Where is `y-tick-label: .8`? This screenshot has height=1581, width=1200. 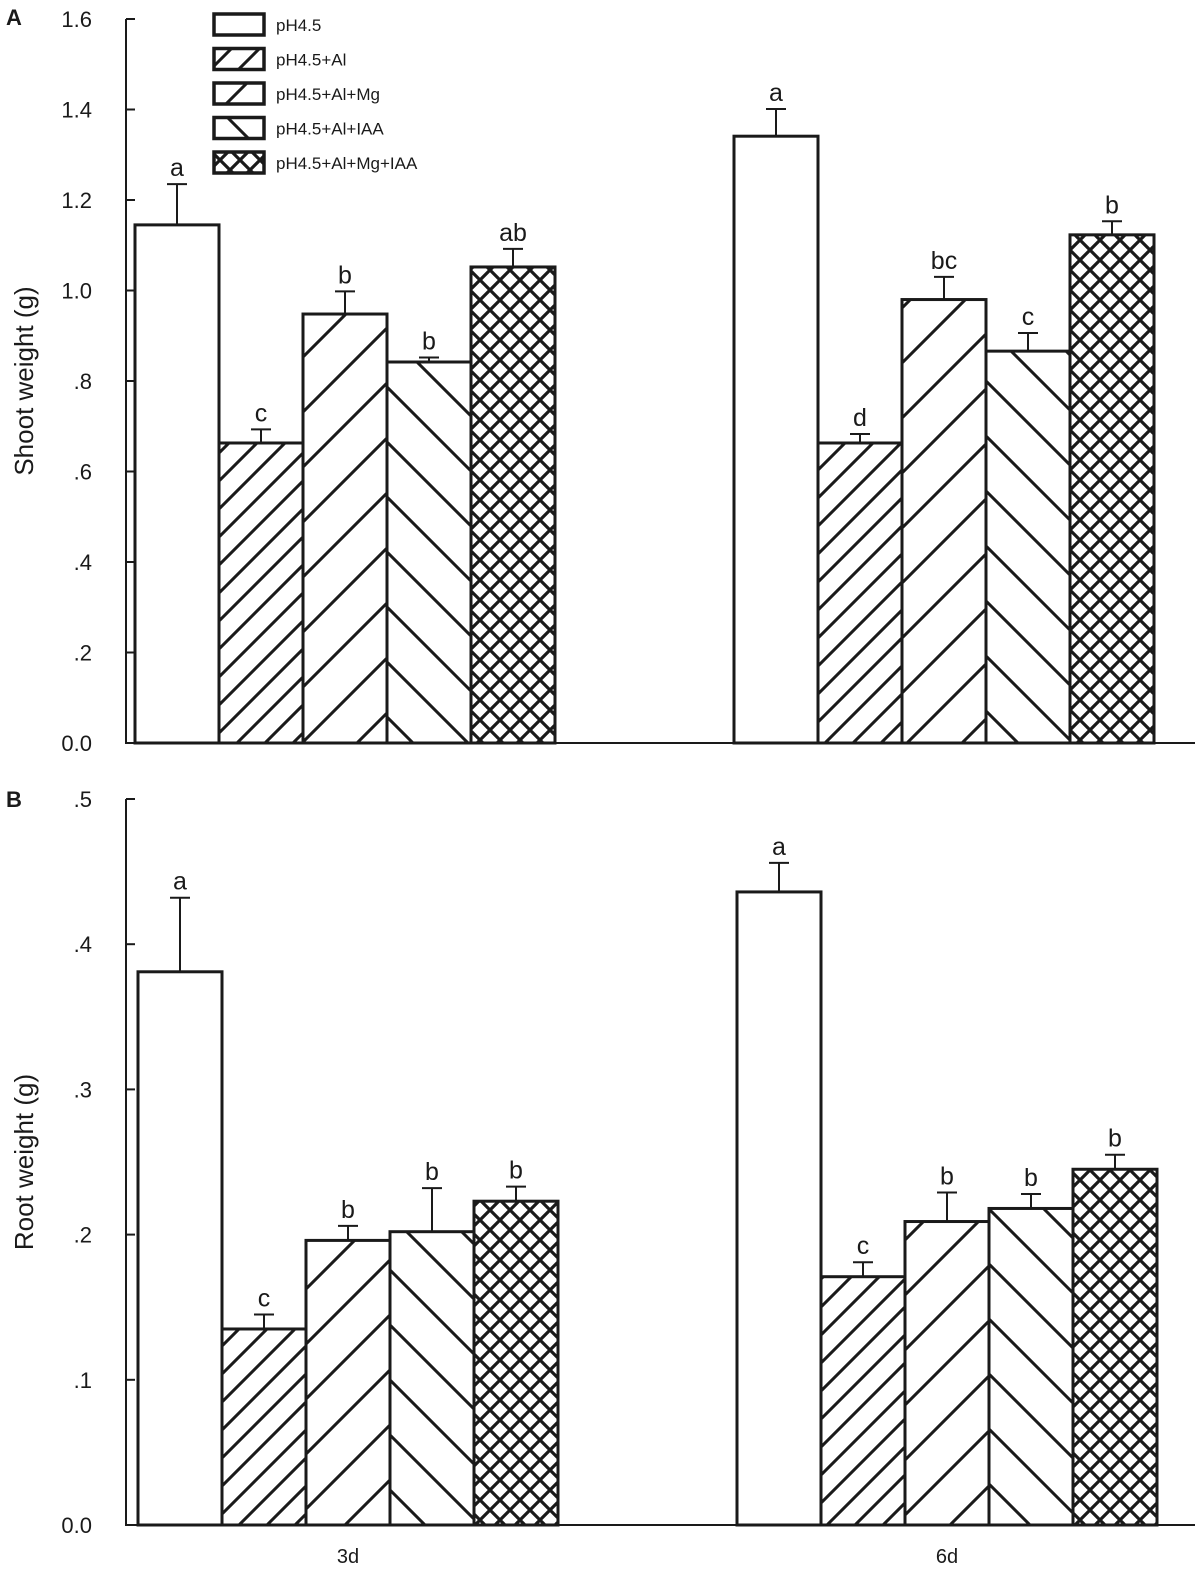
y-tick-label: .8 is located at coordinates (83, 381).